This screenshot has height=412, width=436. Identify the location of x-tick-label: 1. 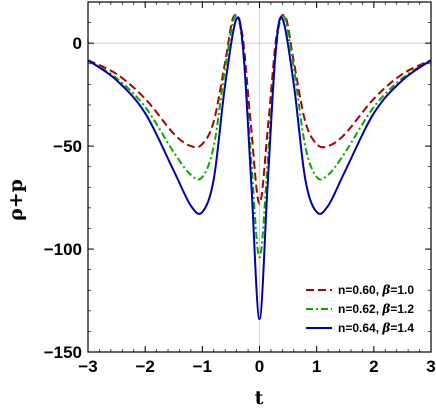
(316, 366).